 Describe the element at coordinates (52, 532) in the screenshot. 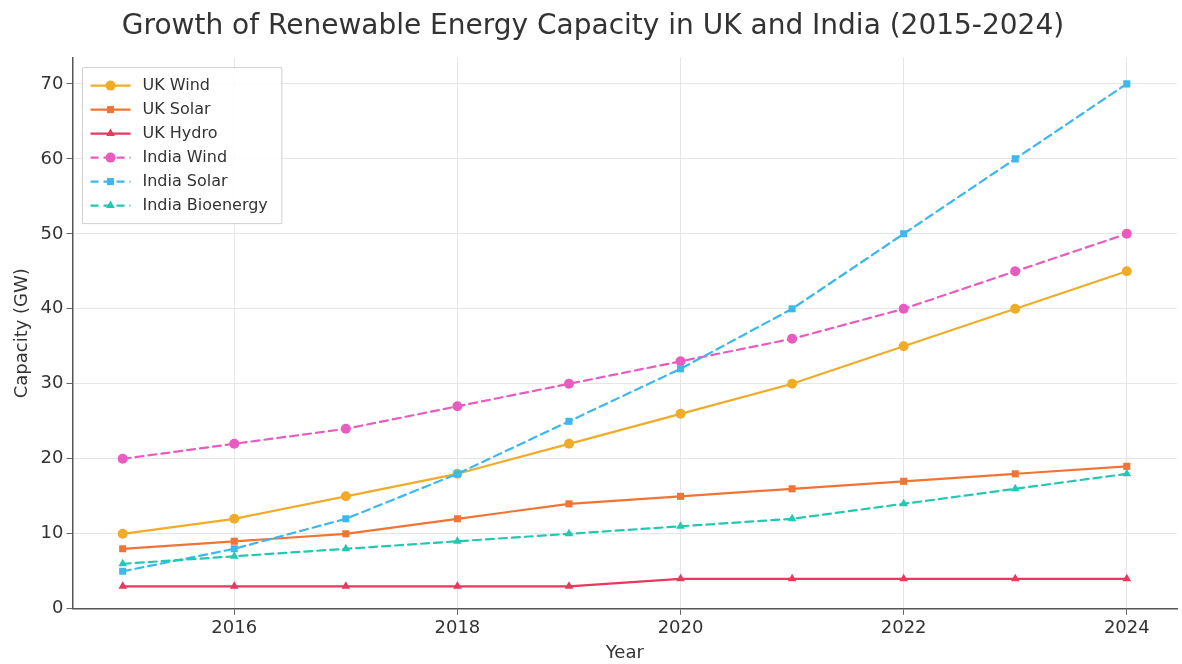

I see `y-tick-label: 10` at that location.